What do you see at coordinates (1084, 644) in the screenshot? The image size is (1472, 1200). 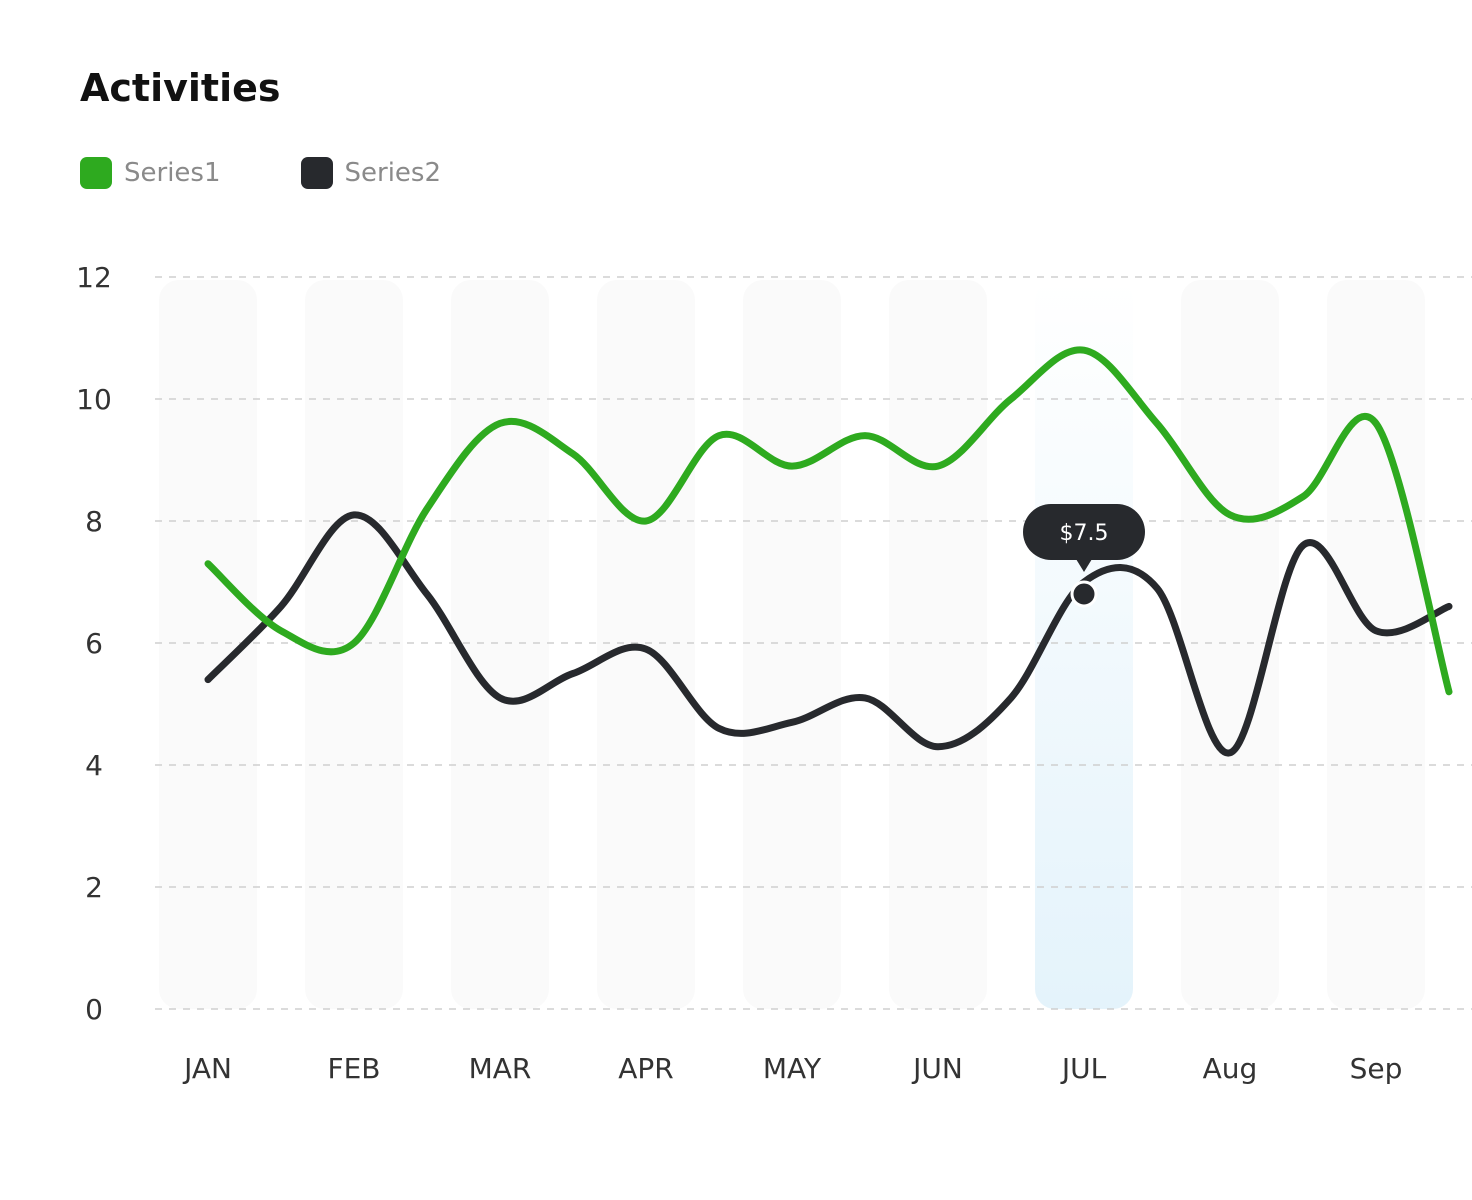 I see `column-band-highlight` at bounding box center [1084, 644].